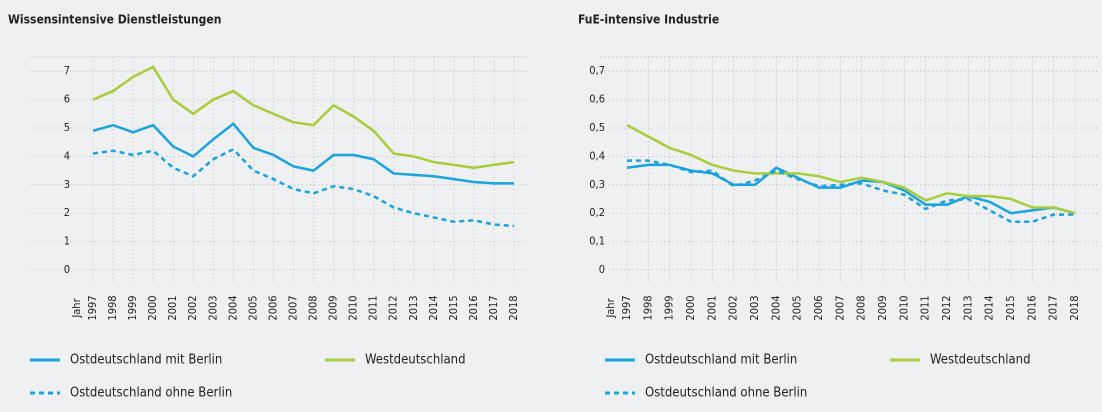  What do you see at coordinates (648, 20) in the screenshot?
I see `chart-title: FuE-intensive Industrie` at bounding box center [648, 20].